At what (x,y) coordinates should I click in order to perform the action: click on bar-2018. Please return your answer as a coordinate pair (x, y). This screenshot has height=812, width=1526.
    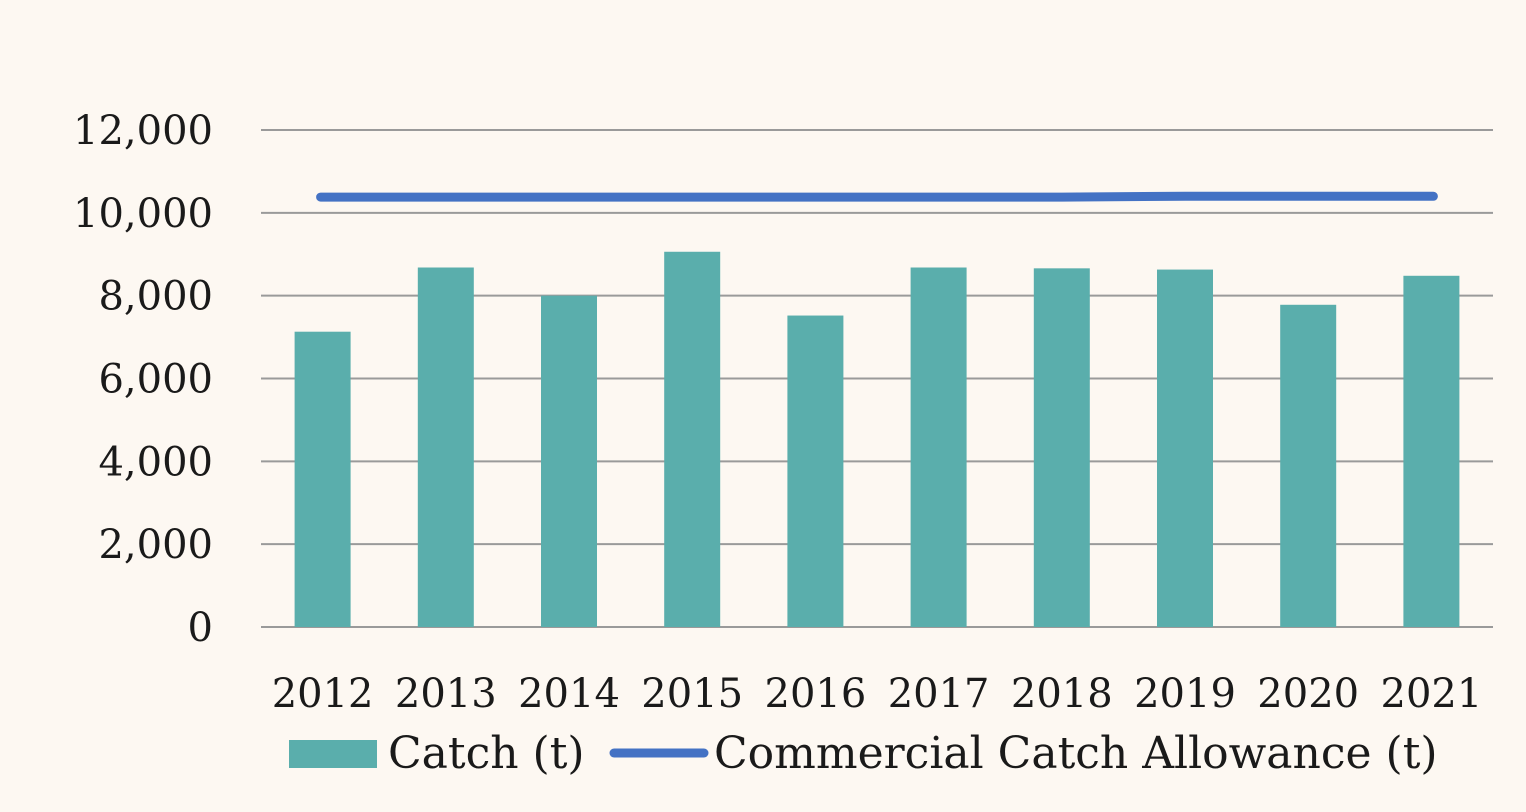
    Looking at the image, I should click on (1061, 447).